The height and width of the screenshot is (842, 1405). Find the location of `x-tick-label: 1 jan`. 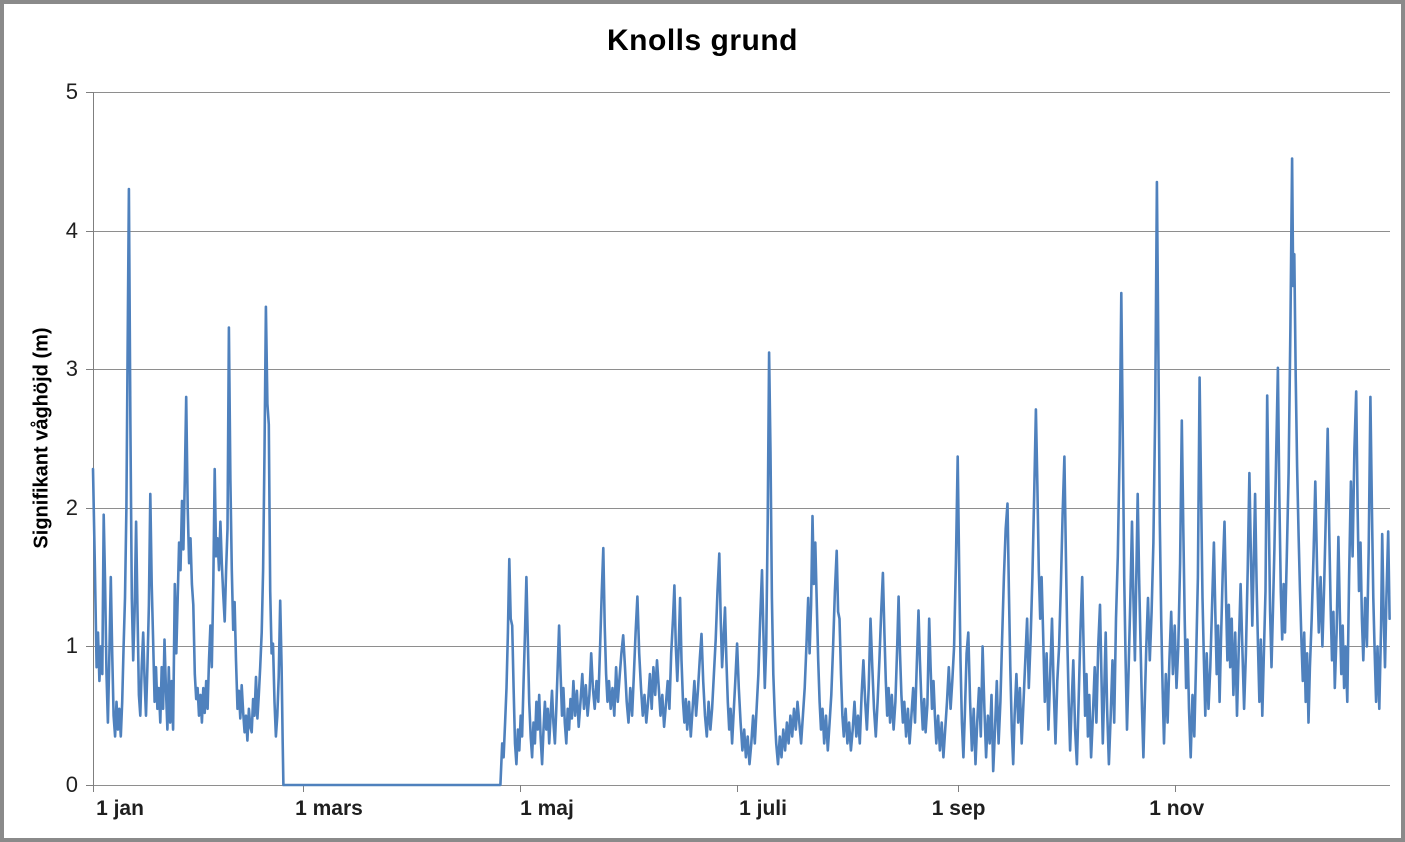

x-tick-label: 1 jan is located at coordinates (120, 808).